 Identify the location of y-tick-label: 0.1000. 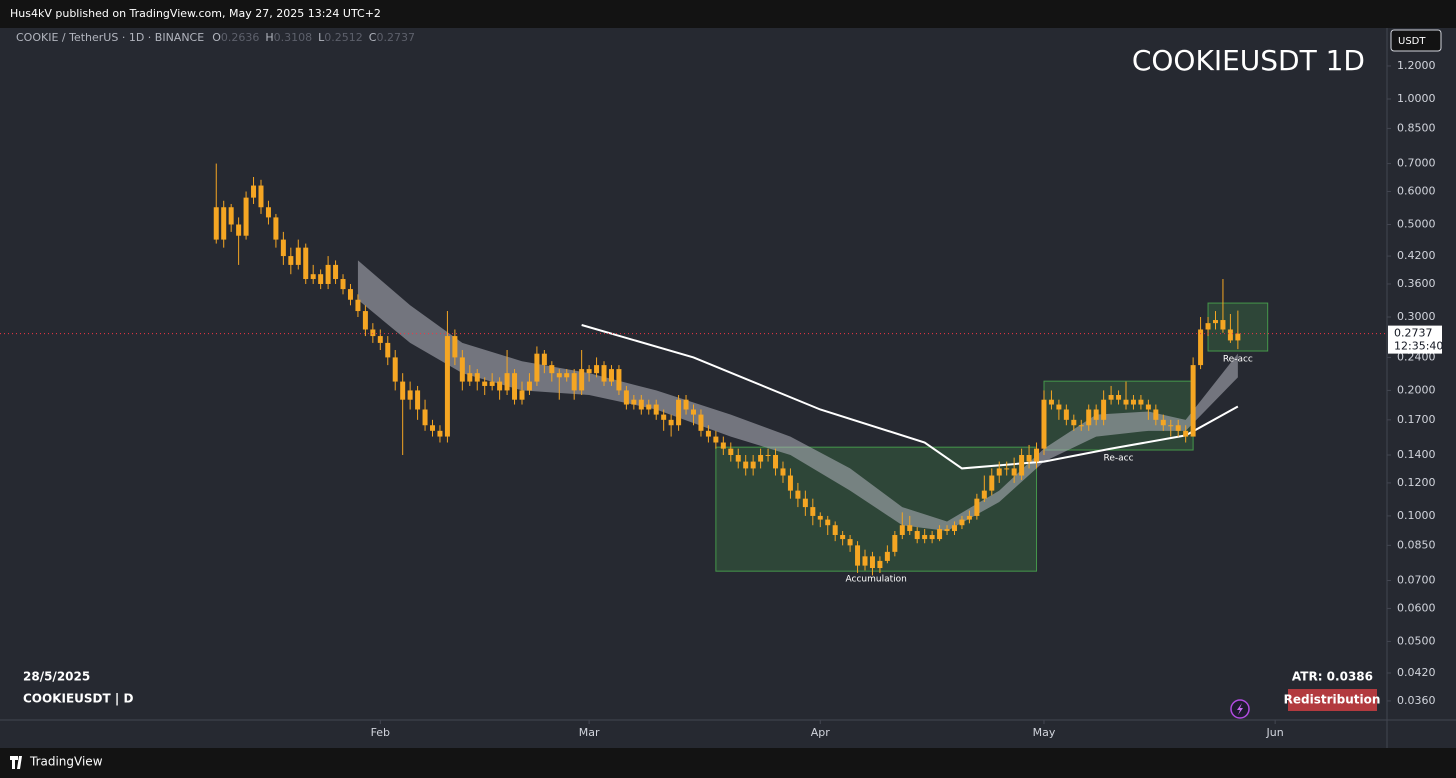
(1416, 515).